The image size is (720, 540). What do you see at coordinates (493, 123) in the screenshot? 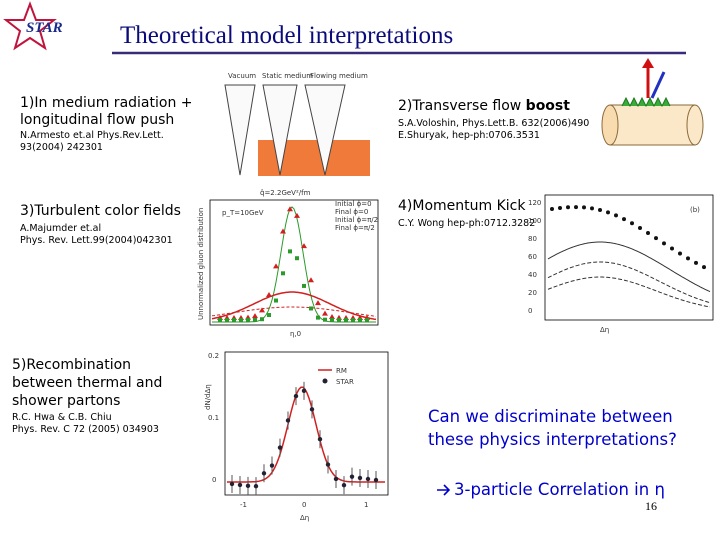
I see `reference: S.A.Voloshin, Phys.Lett.B. 632(2006)490` at bounding box center [493, 123].